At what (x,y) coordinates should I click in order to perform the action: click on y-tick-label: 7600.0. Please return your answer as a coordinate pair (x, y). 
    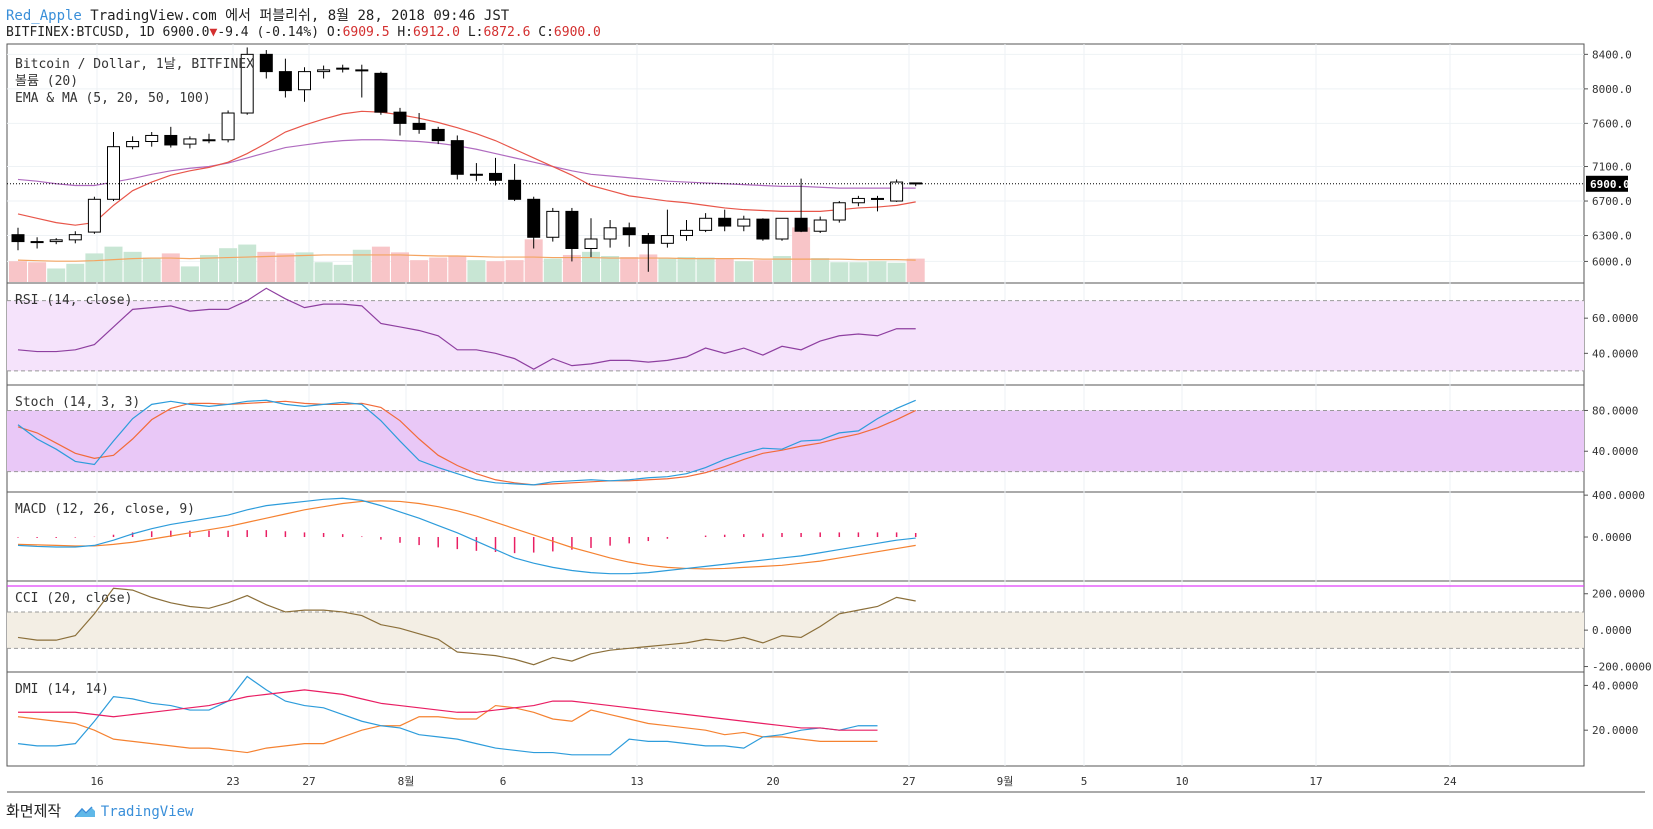
    Looking at the image, I should click on (1612, 123).